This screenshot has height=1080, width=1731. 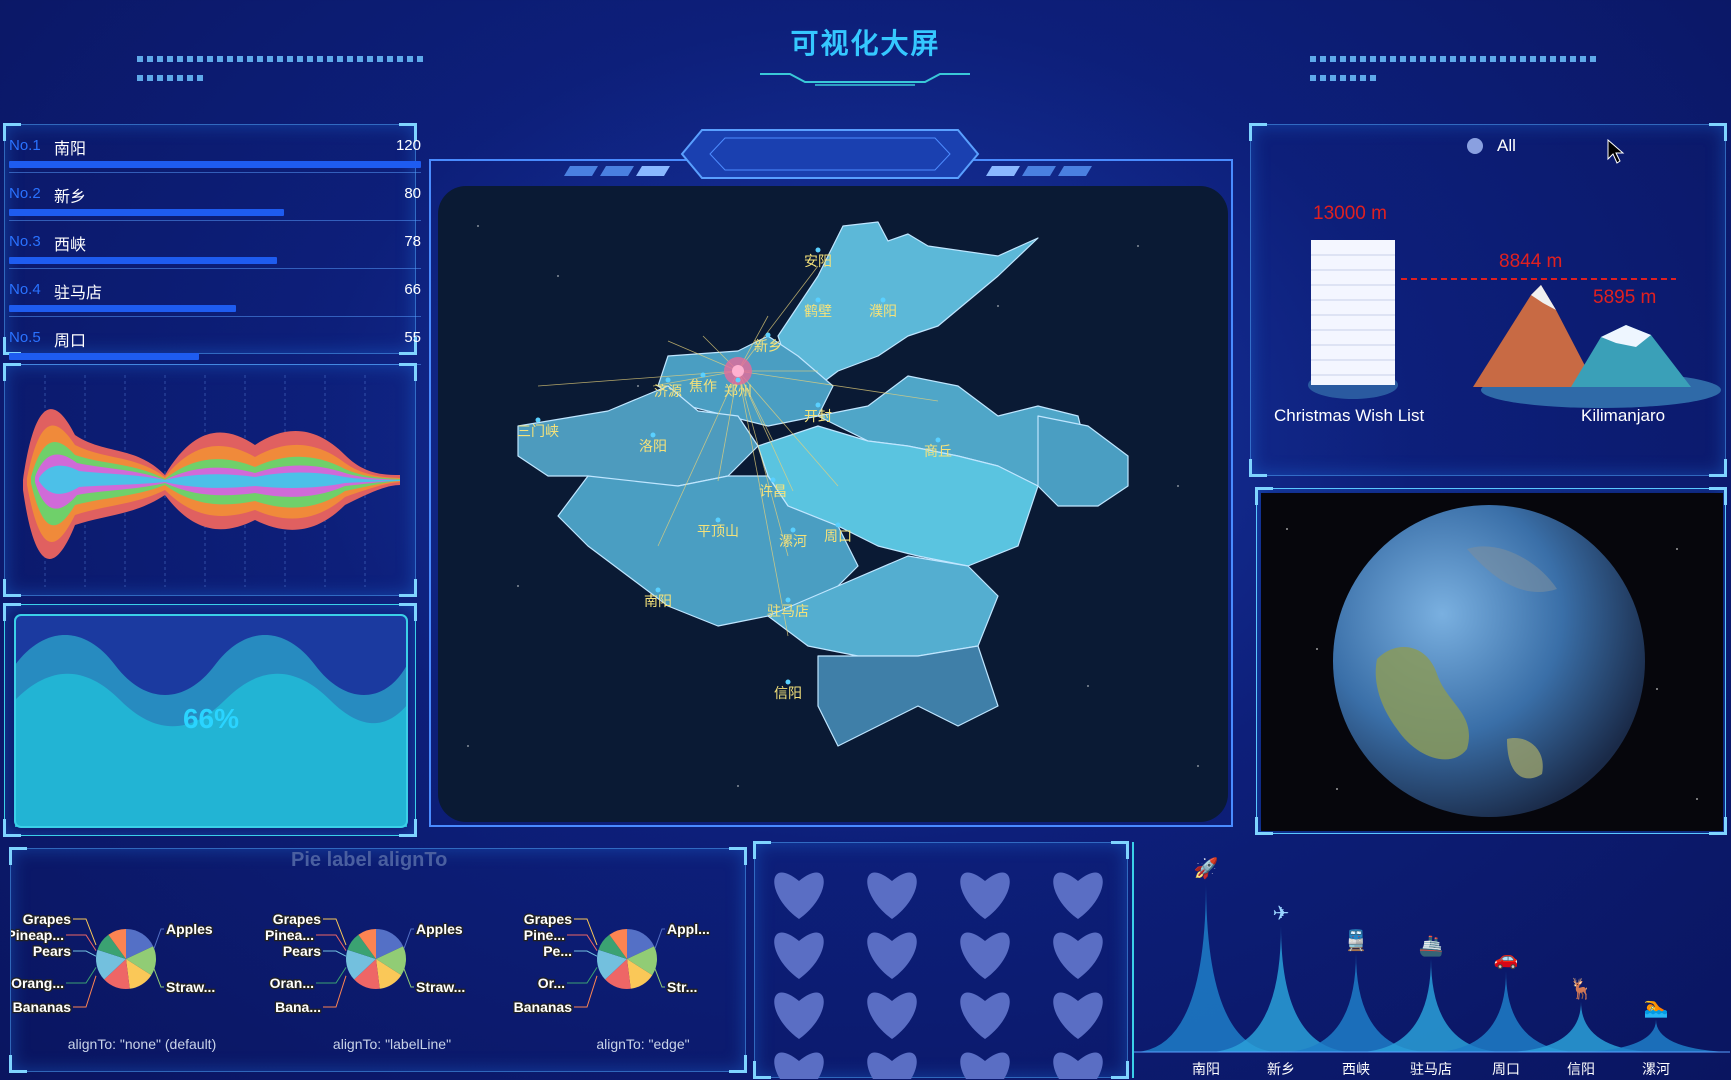 I want to click on city-label: 许昌, so click(x=773, y=492).